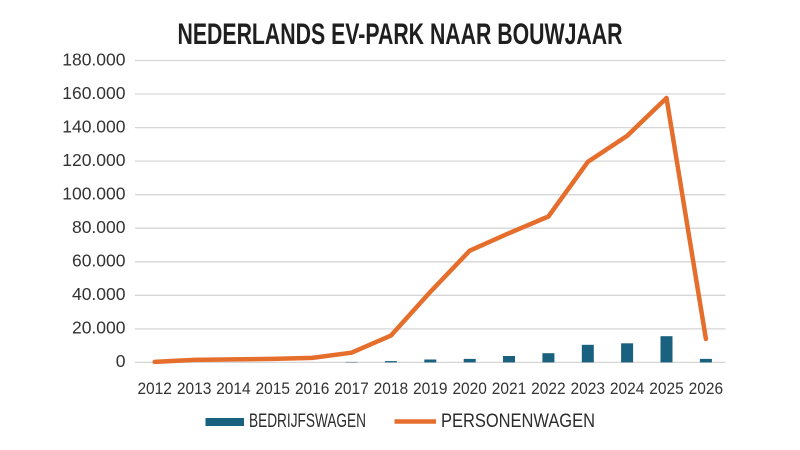  Describe the element at coordinates (430, 388) in the screenshot. I see `svg-text: 2019` at that location.